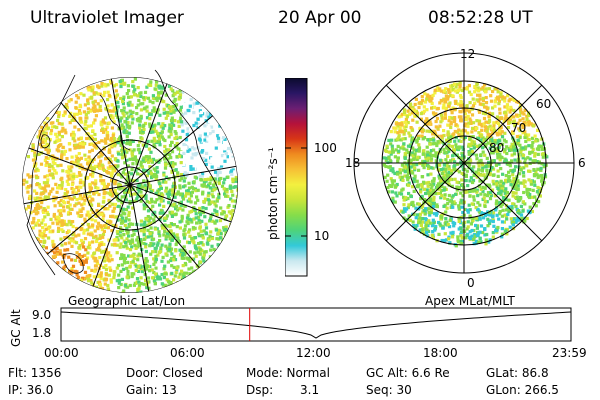 The width and height of the screenshot is (600, 400). Describe the element at coordinates (320, 18) in the screenshot. I see `date-label: 20 Apr 00` at that location.